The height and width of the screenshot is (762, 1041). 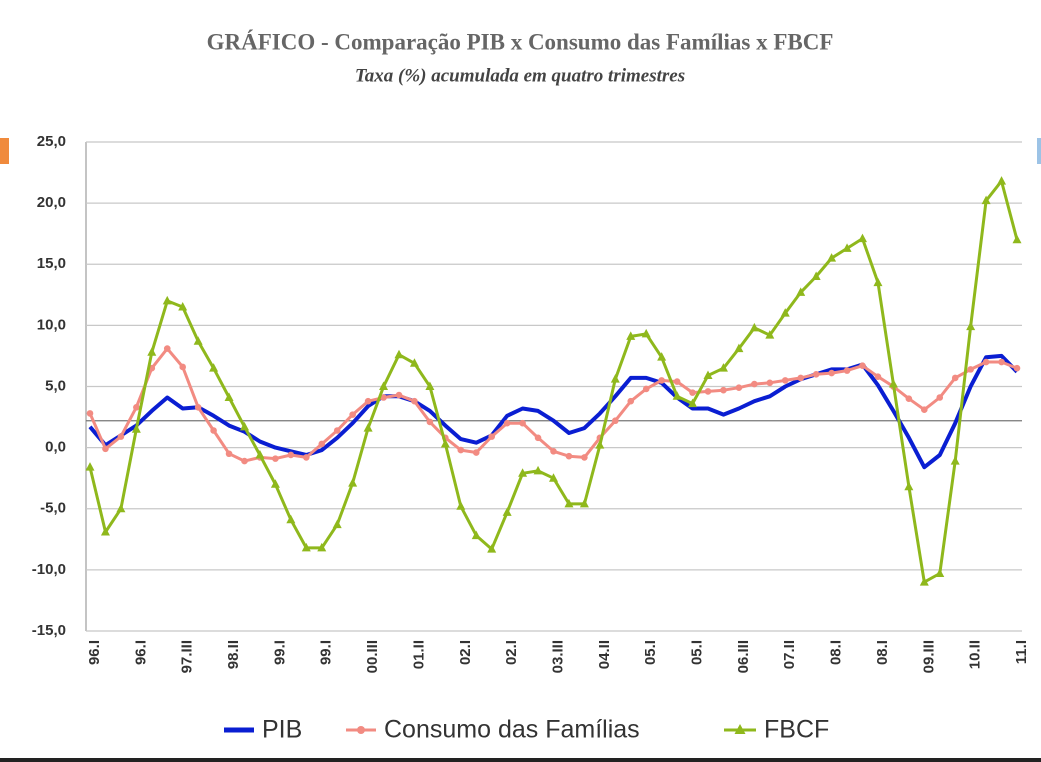 What do you see at coordinates (49, 630) in the screenshot?
I see `y-tick-label: -15,0` at bounding box center [49, 630].